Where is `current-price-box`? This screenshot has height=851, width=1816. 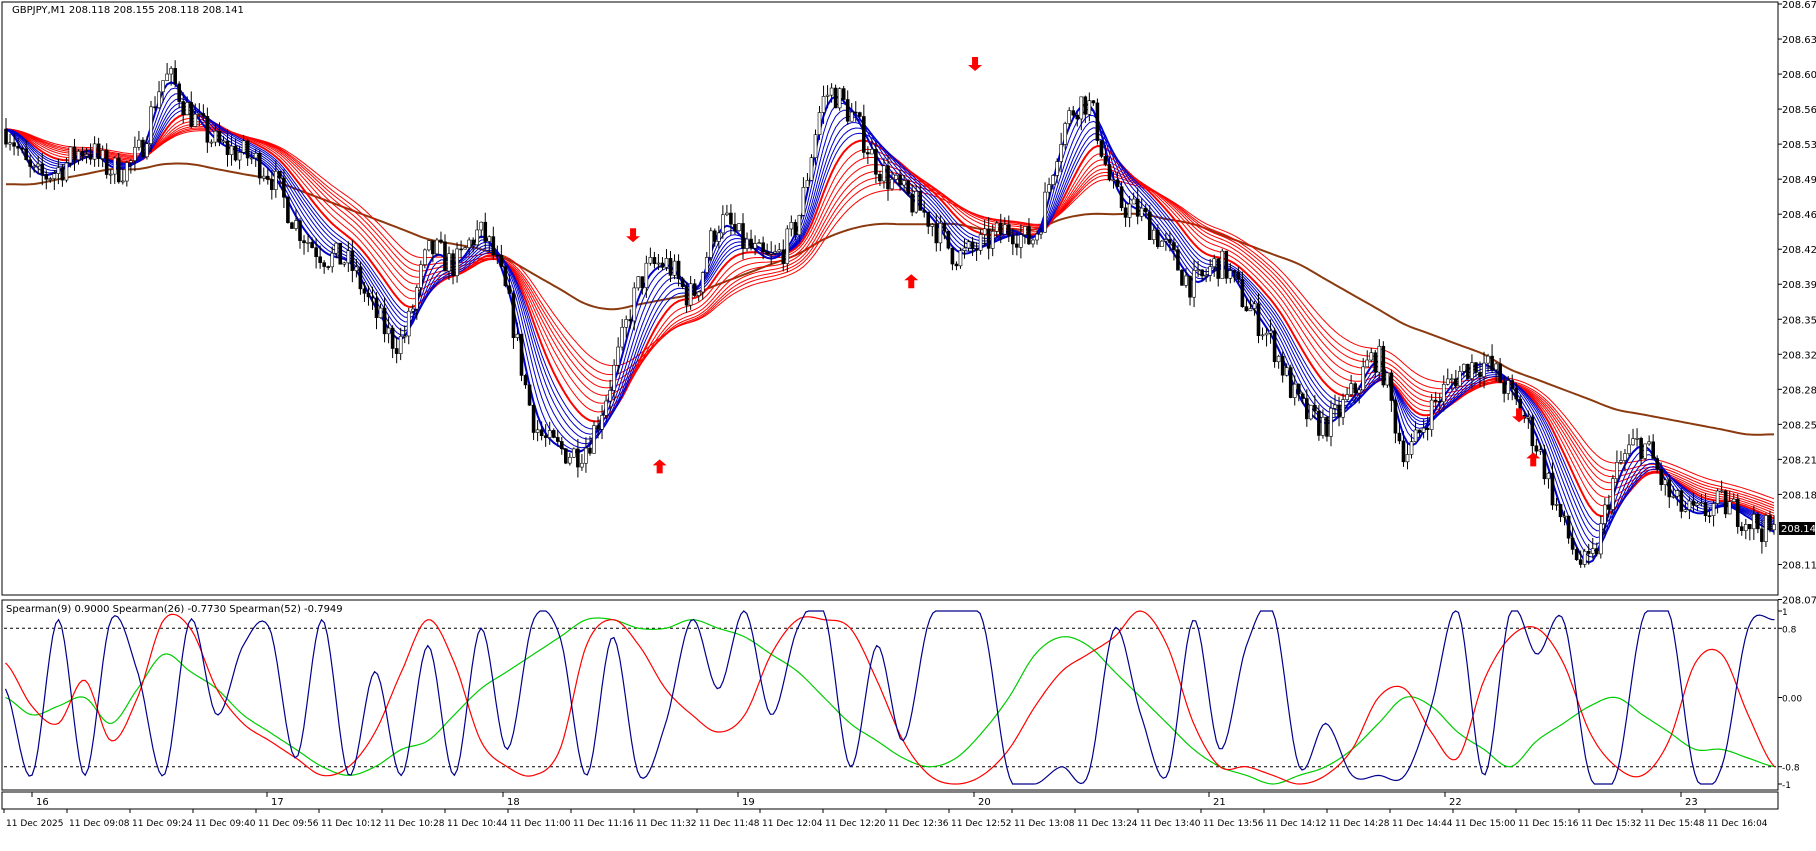 current-price-box is located at coordinates (1797, 528).